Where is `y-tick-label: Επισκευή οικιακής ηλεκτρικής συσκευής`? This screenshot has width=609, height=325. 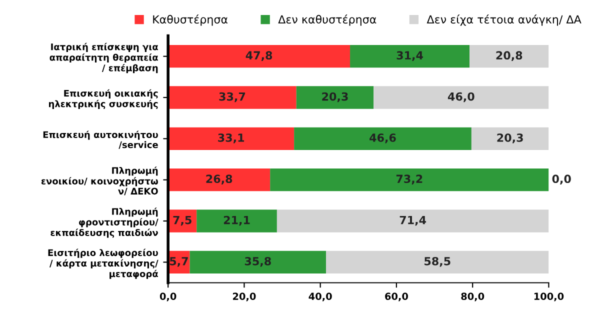
y-tick-label: Επισκευή οικιακής ηλεκτρικής συσκευής is located at coordinates (103, 99).